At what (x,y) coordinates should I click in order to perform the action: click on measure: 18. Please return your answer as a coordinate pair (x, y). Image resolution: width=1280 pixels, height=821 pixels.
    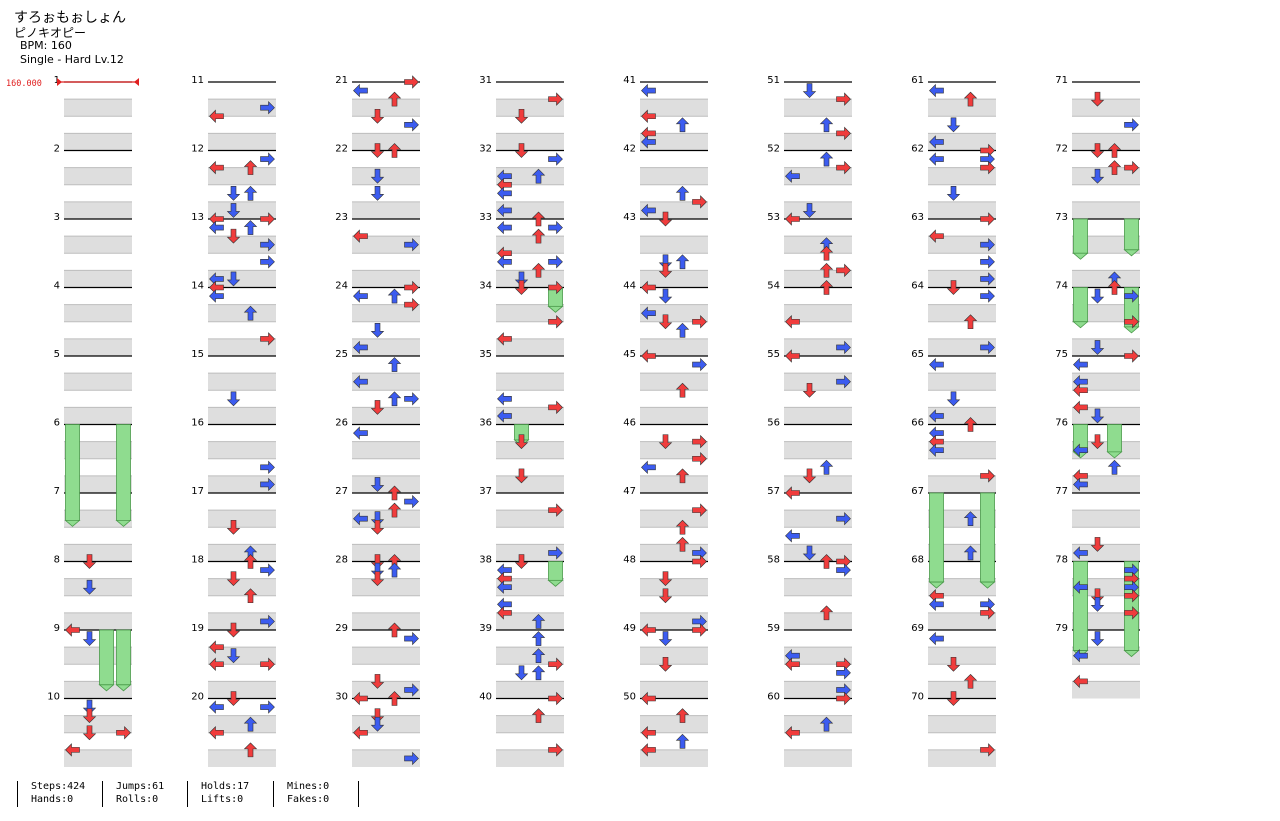
    Looking at the image, I should click on (233, 592).